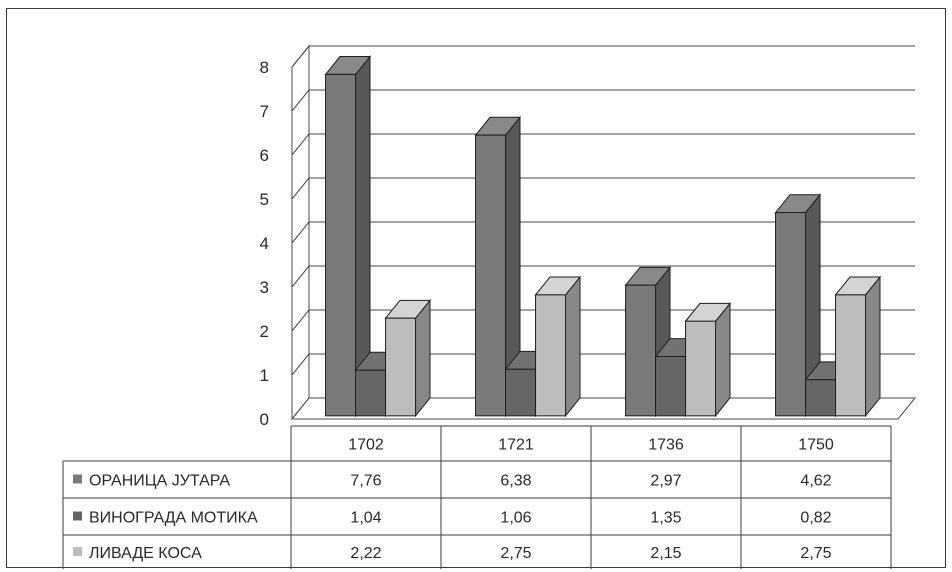  Describe the element at coordinates (264, 331) in the screenshot. I see `y-tick-label: 2` at that location.